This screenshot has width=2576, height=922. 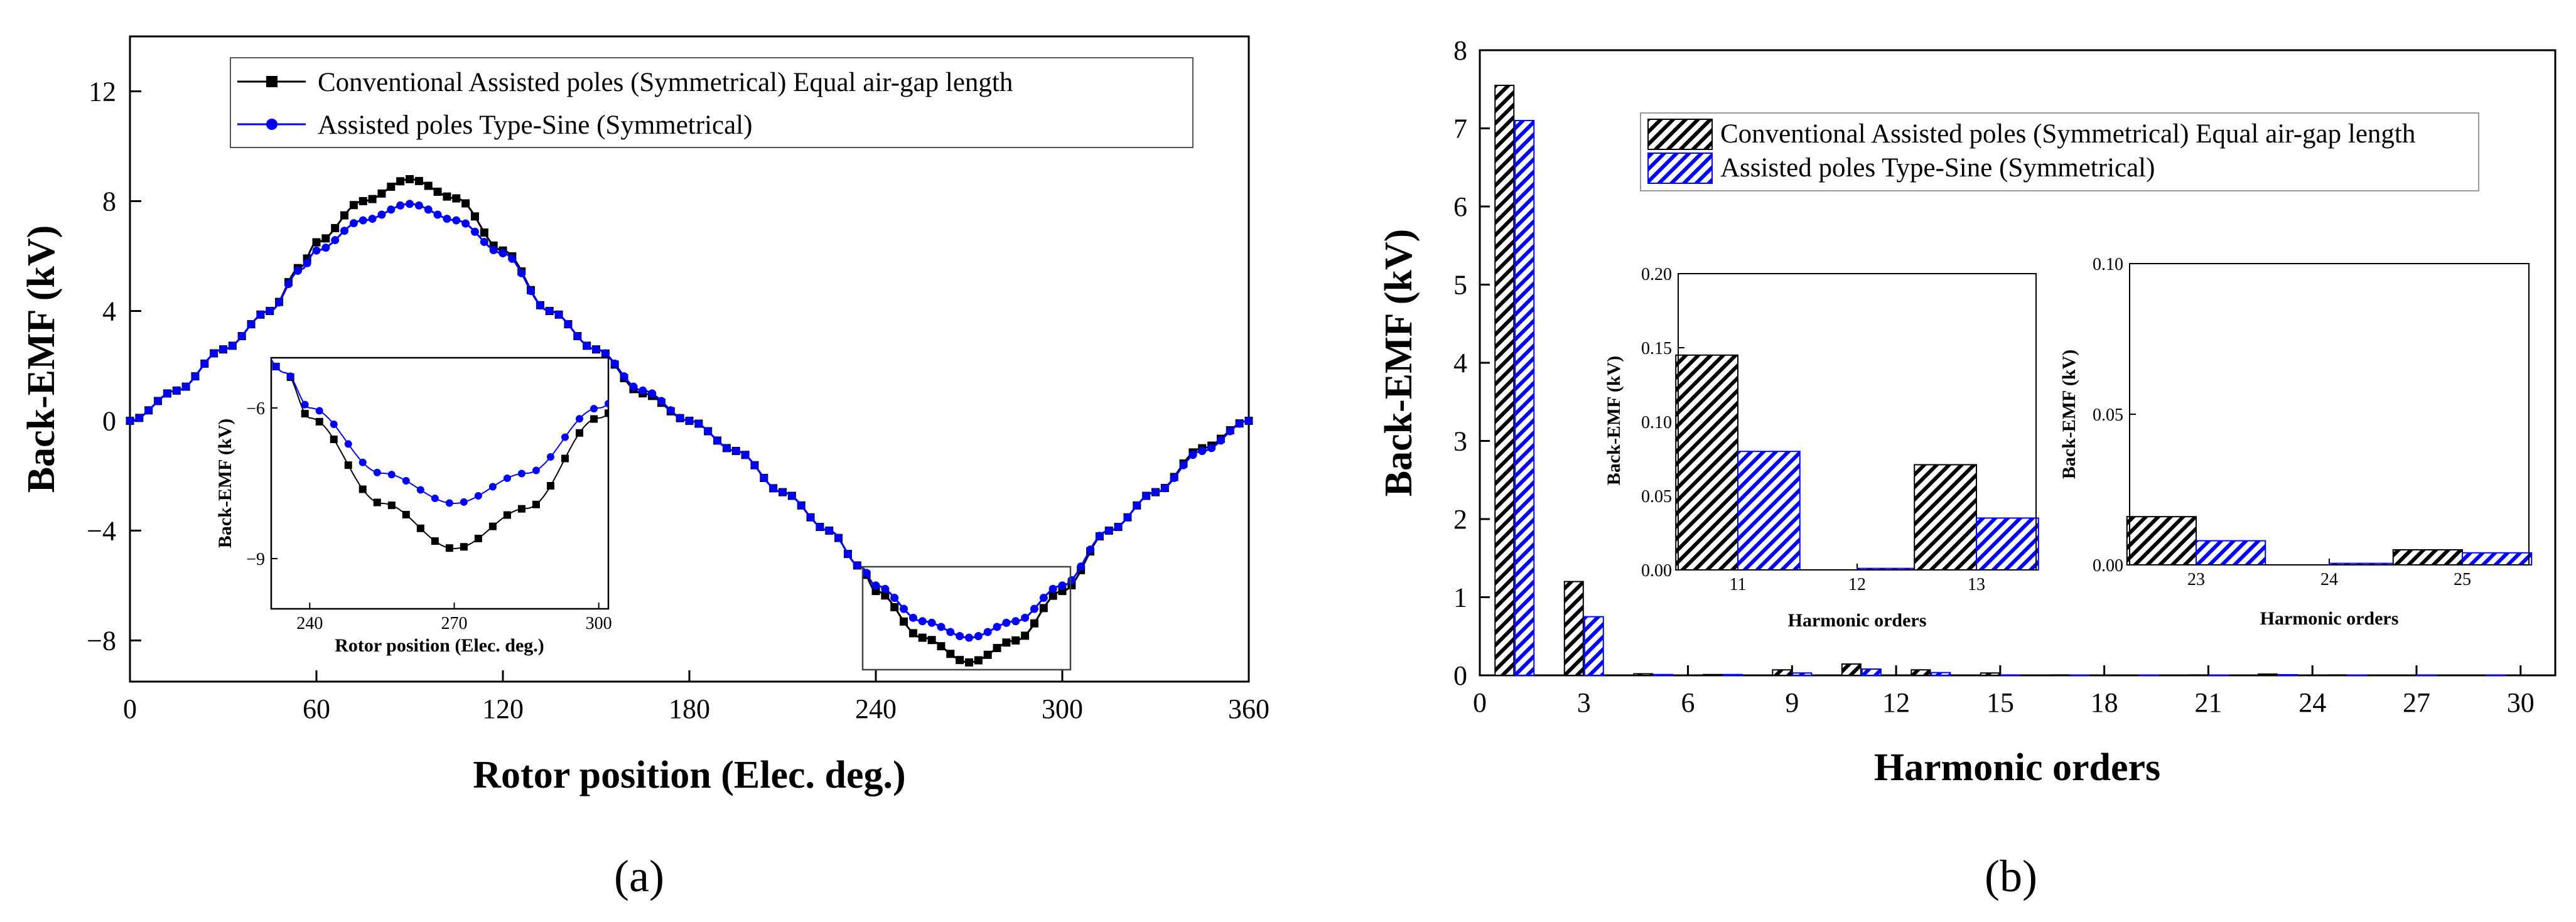 What do you see at coordinates (1656, 422) in the screenshot?
I see `inset-b1-y-tick-label: 0.10` at bounding box center [1656, 422].